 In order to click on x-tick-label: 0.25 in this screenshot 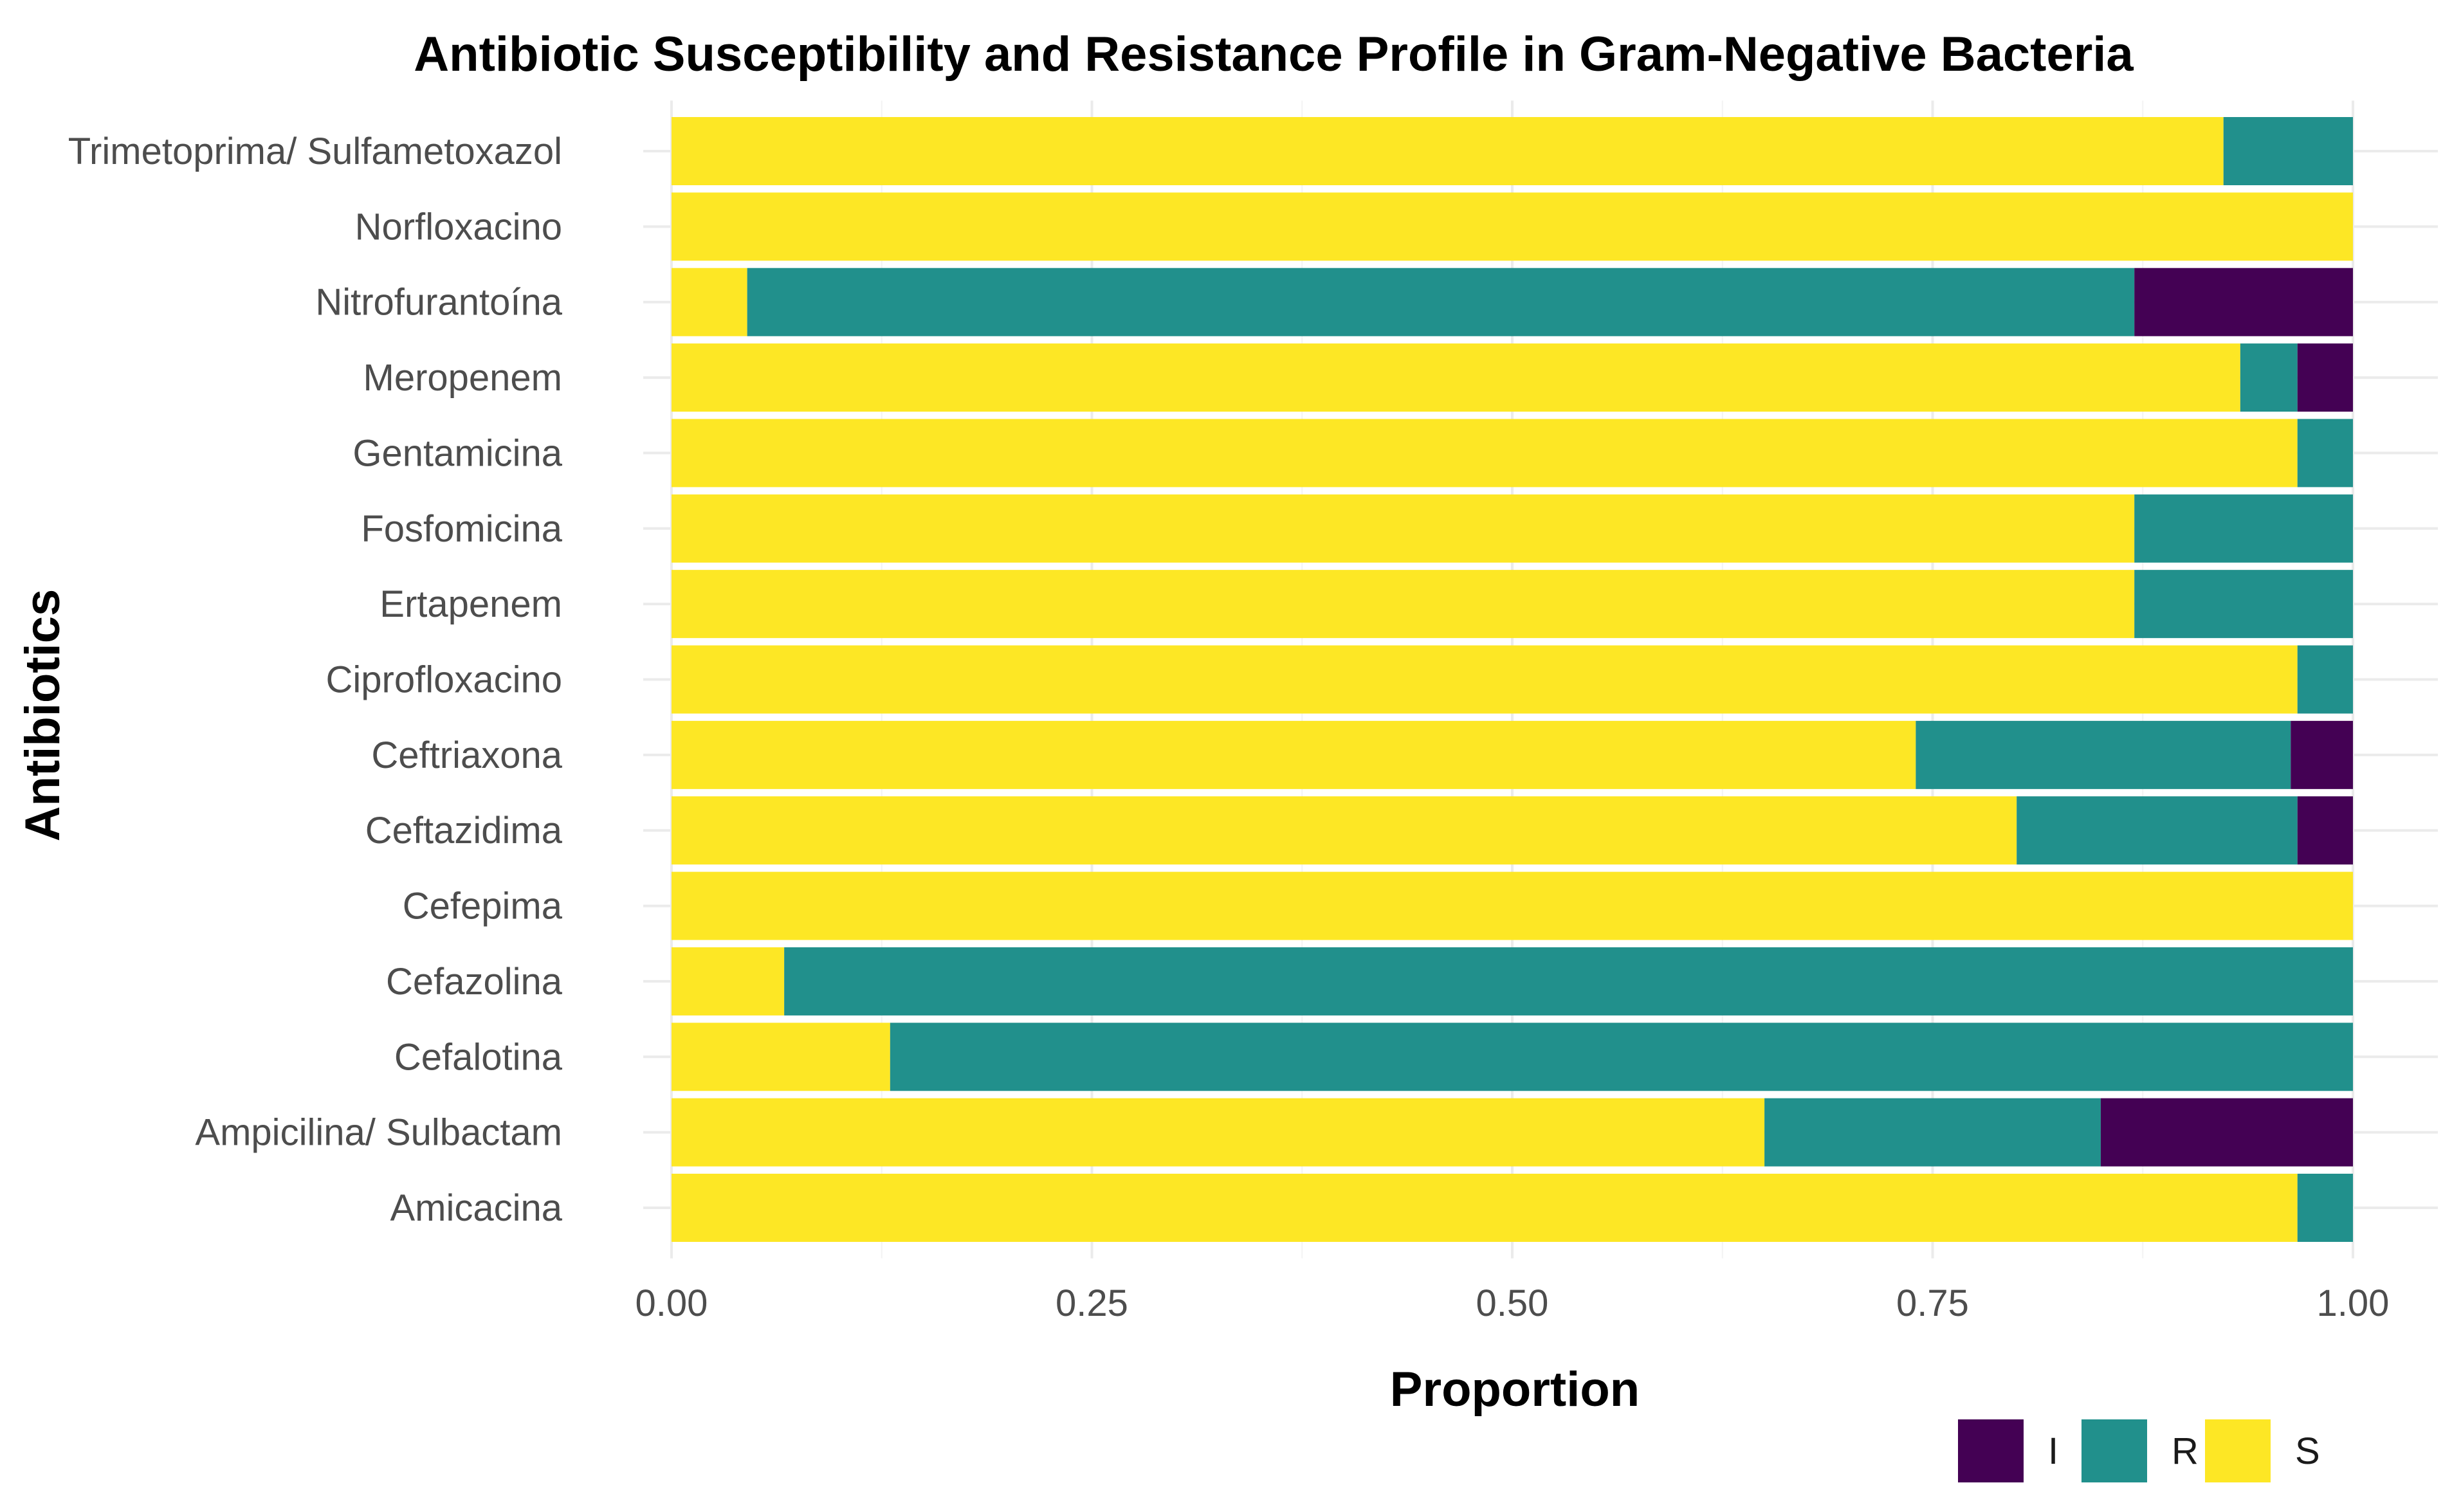, I will do `click(1092, 1303)`.